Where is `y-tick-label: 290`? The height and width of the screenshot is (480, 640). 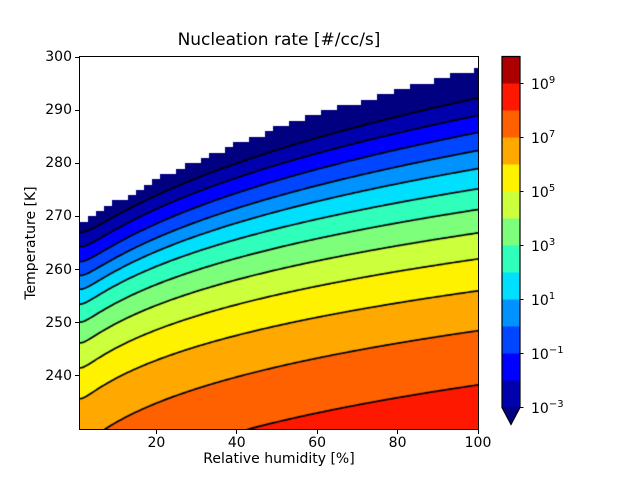 y-tick-label: 290 is located at coordinates (58, 110).